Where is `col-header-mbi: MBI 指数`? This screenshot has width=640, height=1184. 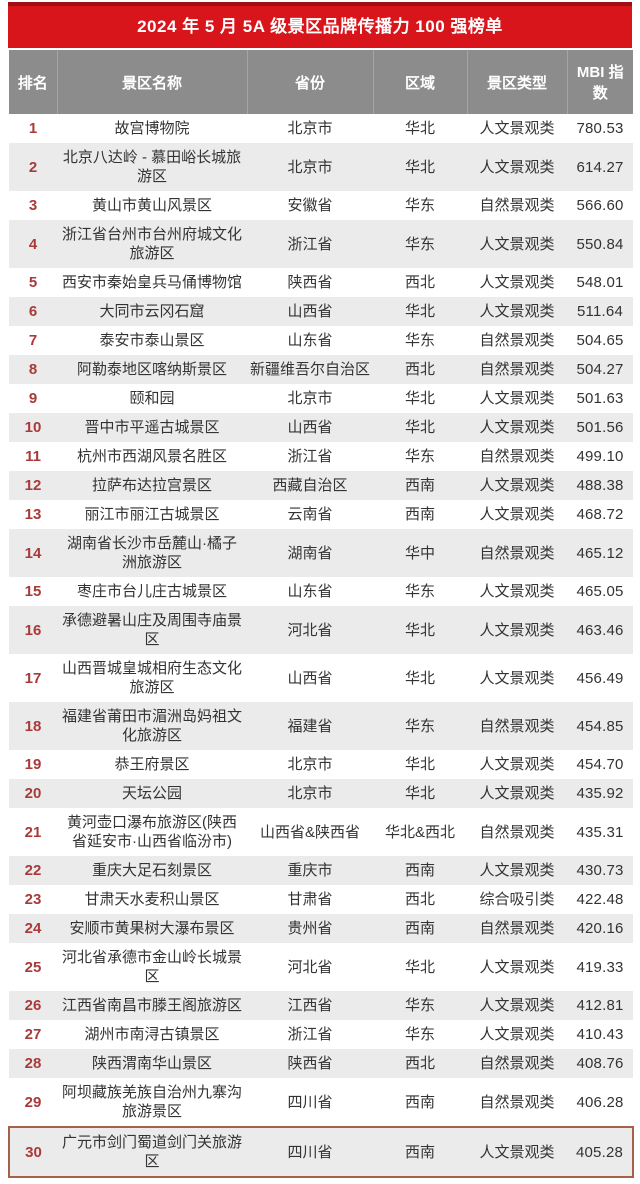 col-header-mbi: MBI 指数 is located at coordinates (599, 82).